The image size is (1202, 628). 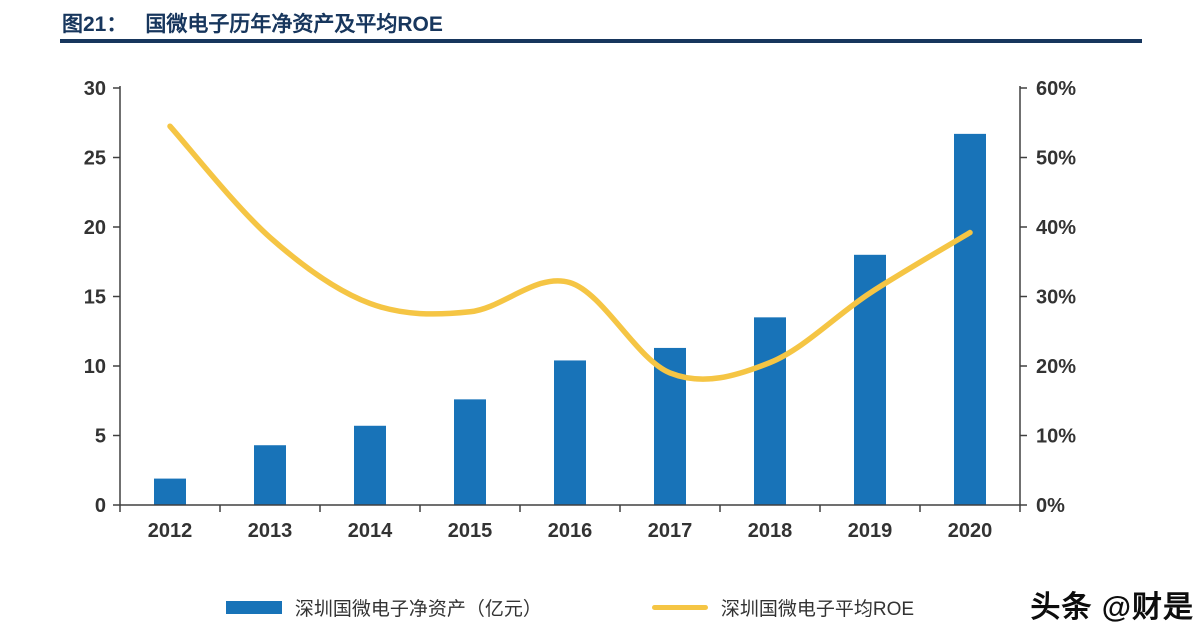 I want to click on left-axis-label-20: 20, so click(x=95, y=228).